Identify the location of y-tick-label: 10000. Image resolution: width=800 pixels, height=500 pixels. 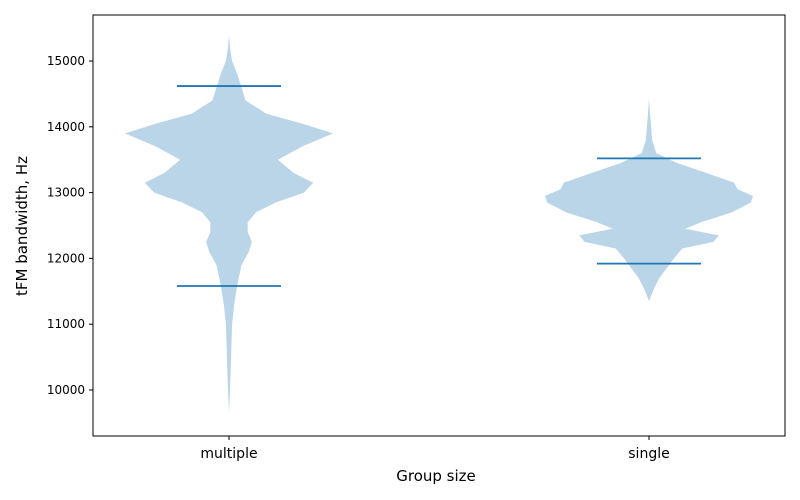
(66, 390).